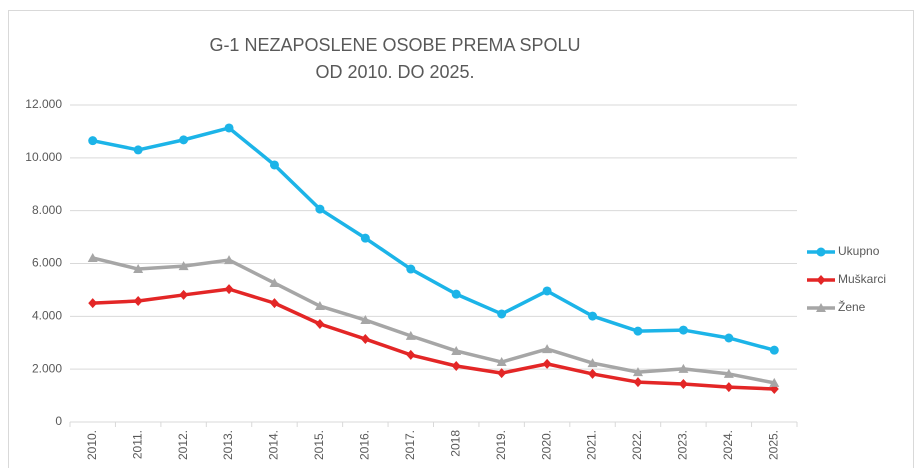 This screenshot has height=468, width=922. What do you see at coordinates (637, 445) in the screenshot?
I see `x-tick-label: 2022.` at bounding box center [637, 445].